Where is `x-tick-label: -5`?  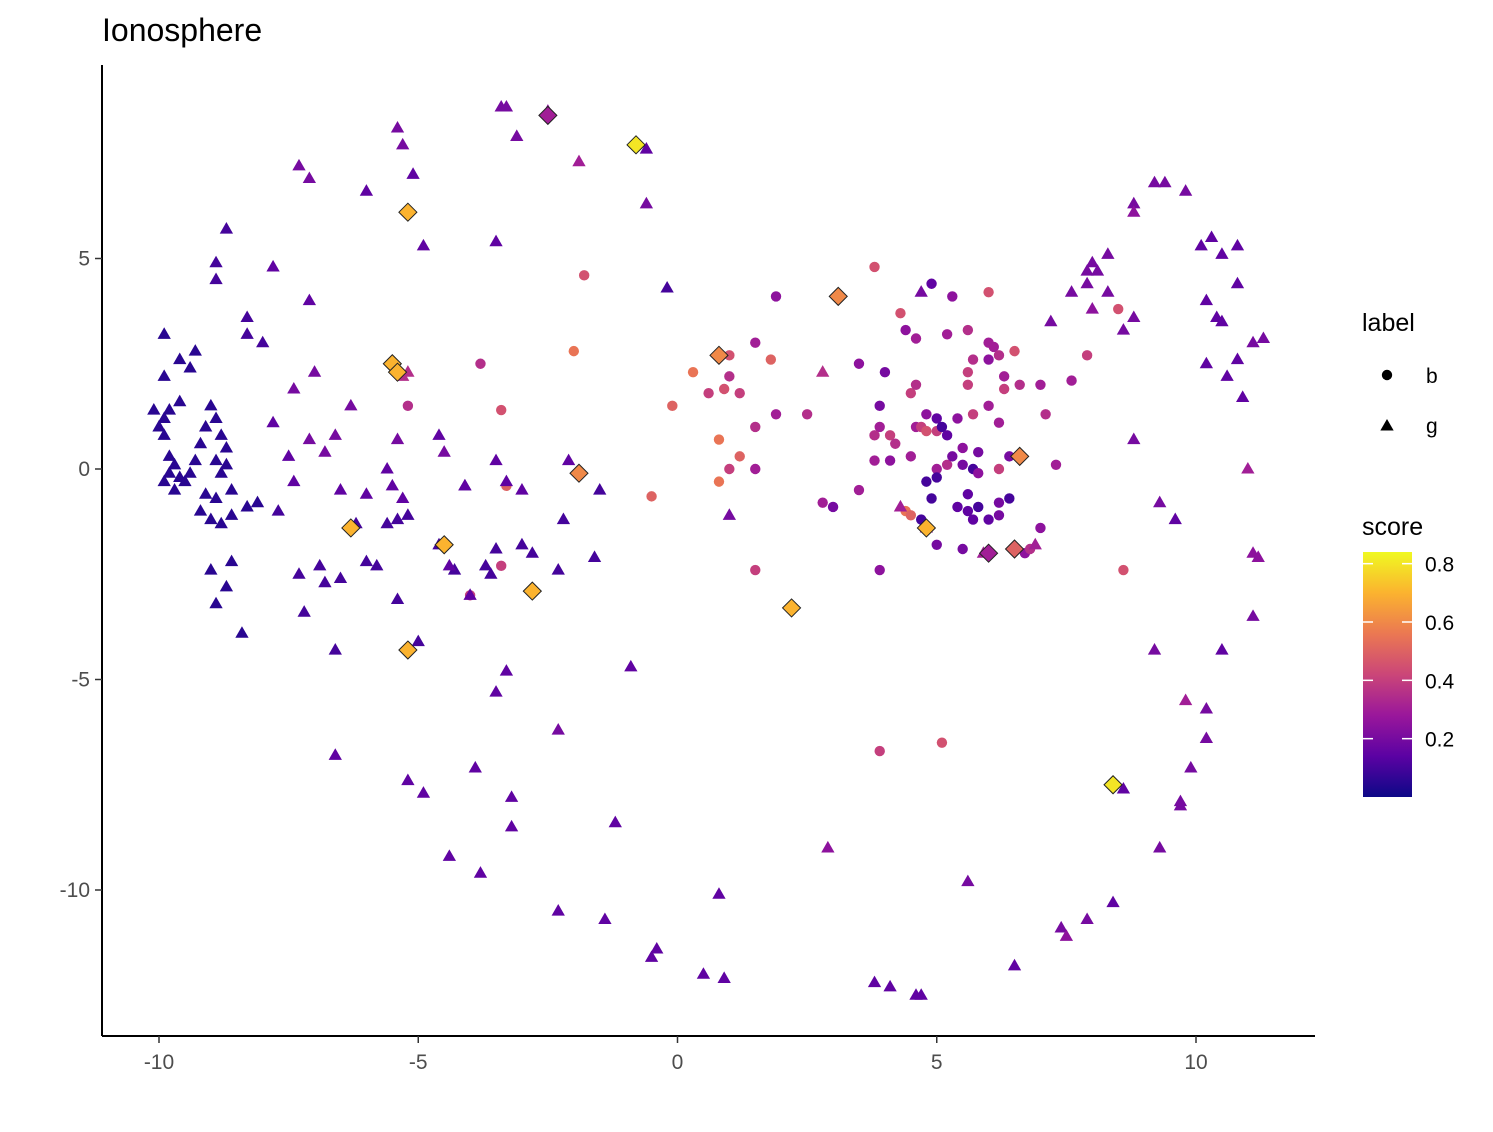 x-tick-label: -5 is located at coordinates (418, 1062).